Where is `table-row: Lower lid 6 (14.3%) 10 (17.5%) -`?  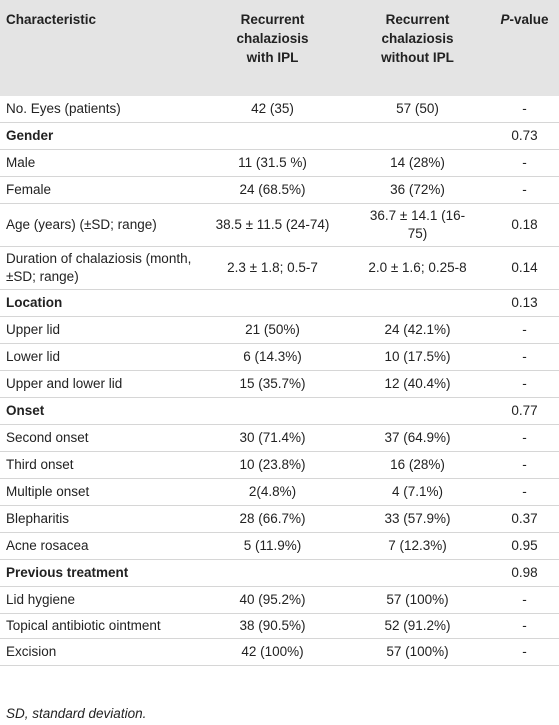
table-row: Lower lid 6 (14.3%) 10 (17.5%) - is located at coordinates (279, 357).